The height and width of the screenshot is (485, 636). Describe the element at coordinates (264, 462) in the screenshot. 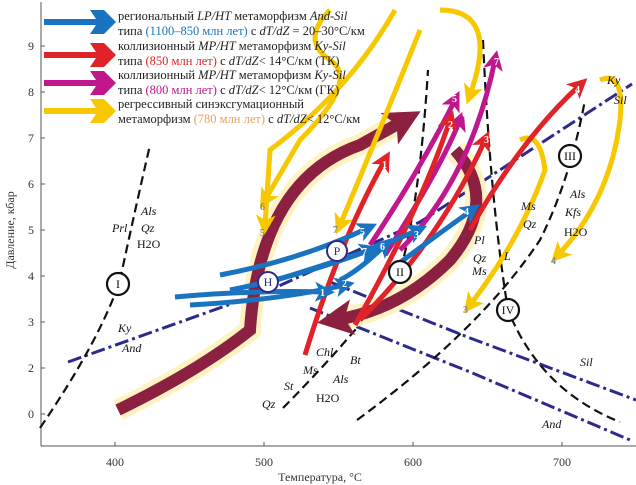

I see `x-tick: 500` at that location.